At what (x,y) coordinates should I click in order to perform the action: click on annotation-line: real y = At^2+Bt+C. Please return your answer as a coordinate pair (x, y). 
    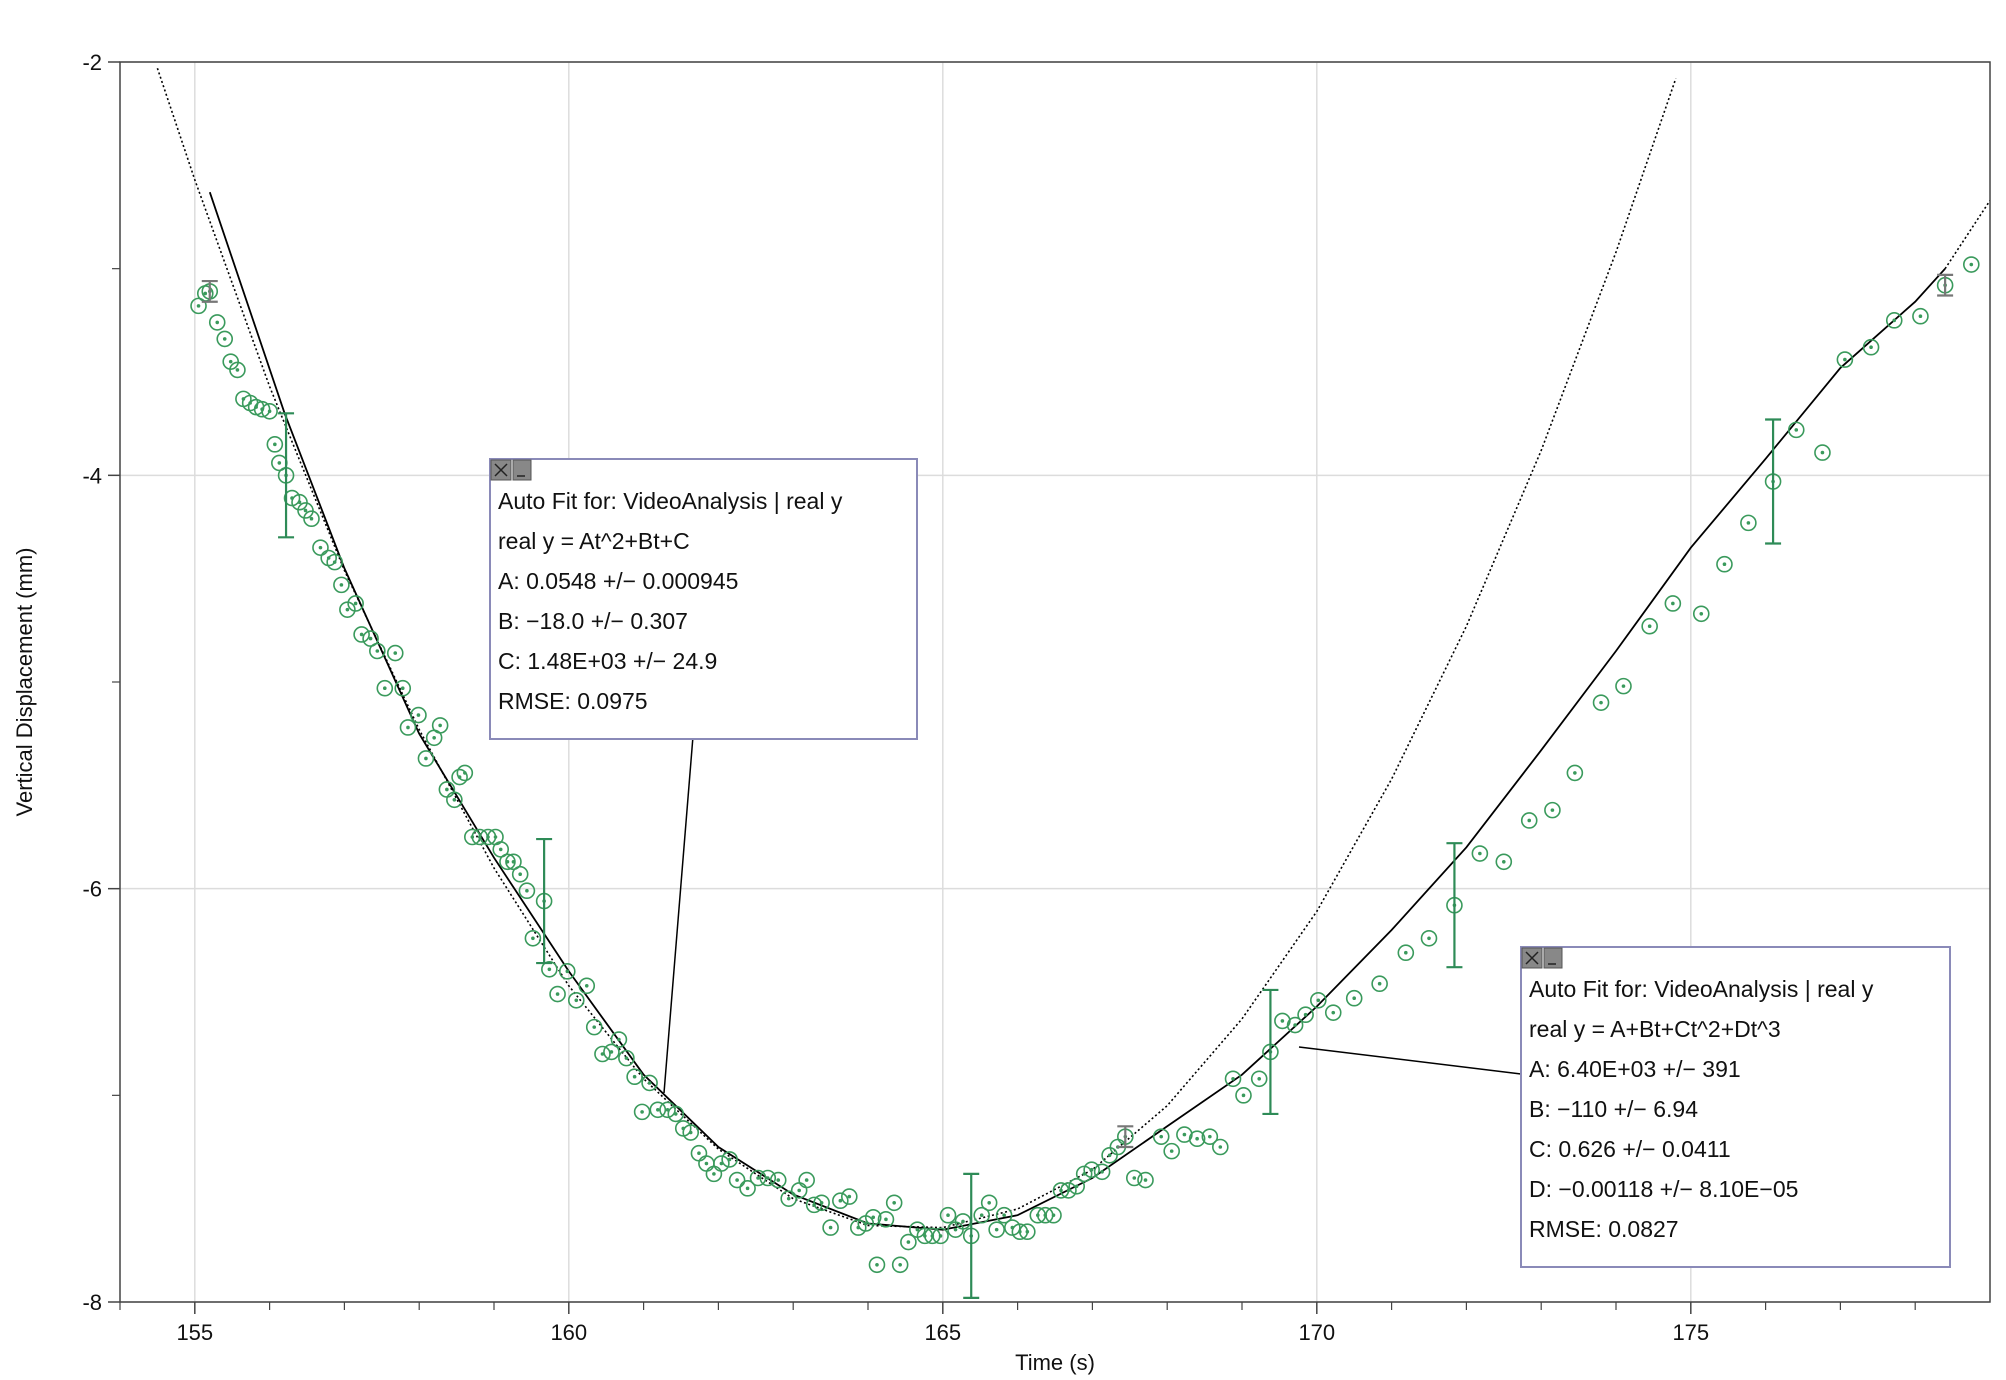
    Looking at the image, I should click on (594, 541).